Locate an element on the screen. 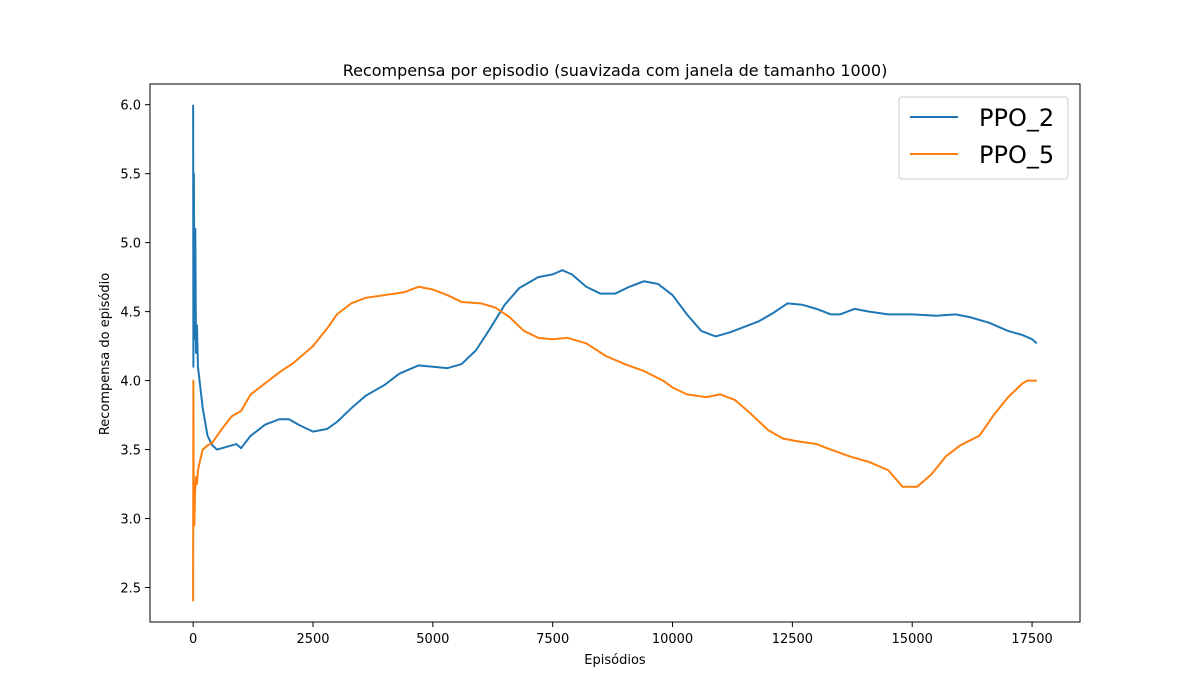 This screenshot has width=1200, height=700. x-tick-label: 5000 is located at coordinates (432, 639).